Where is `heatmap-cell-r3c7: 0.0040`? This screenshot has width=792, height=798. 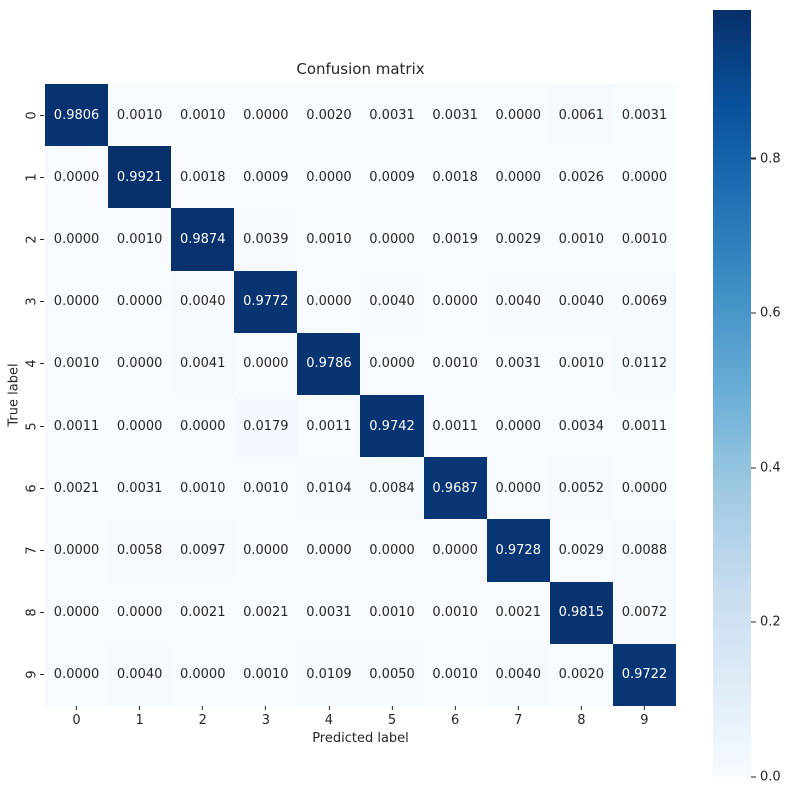 heatmap-cell-r3c7: 0.0040 is located at coordinates (518, 301).